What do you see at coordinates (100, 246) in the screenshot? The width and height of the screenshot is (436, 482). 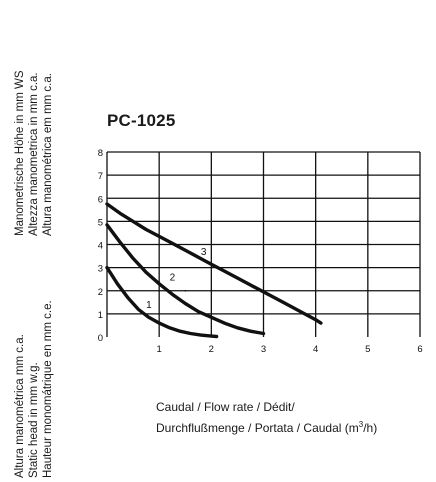 I see `y-tick-label-4: 4` at bounding box center [100, 246].